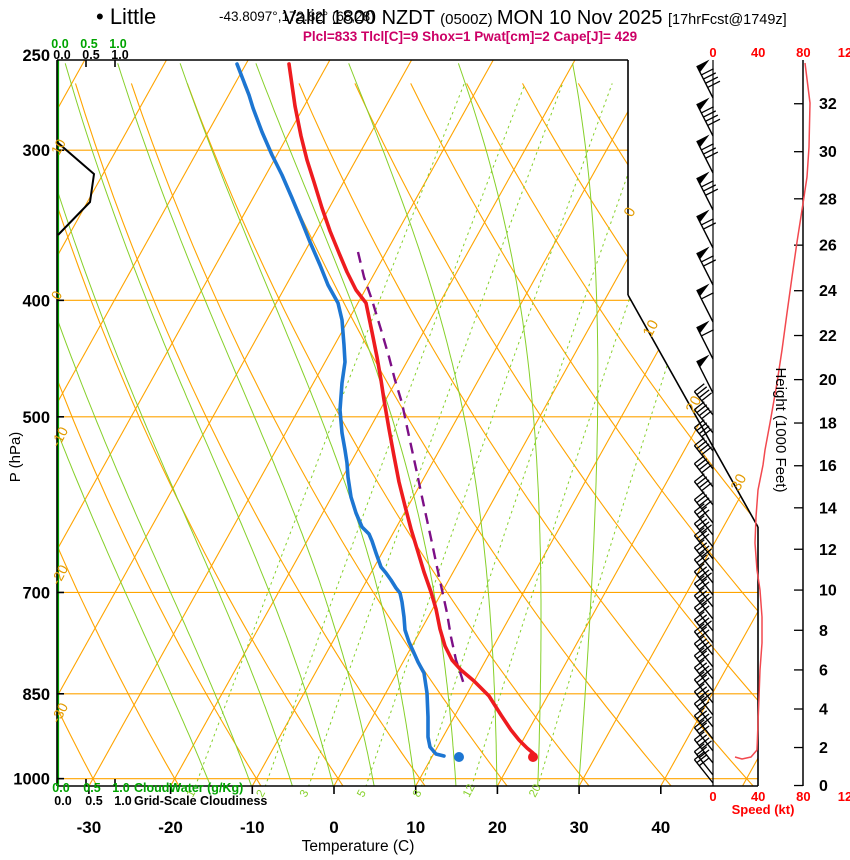 The height and width of the screenshot is (860, 850). I want to click on pressure-tick-label: 300, so click(36, 151).